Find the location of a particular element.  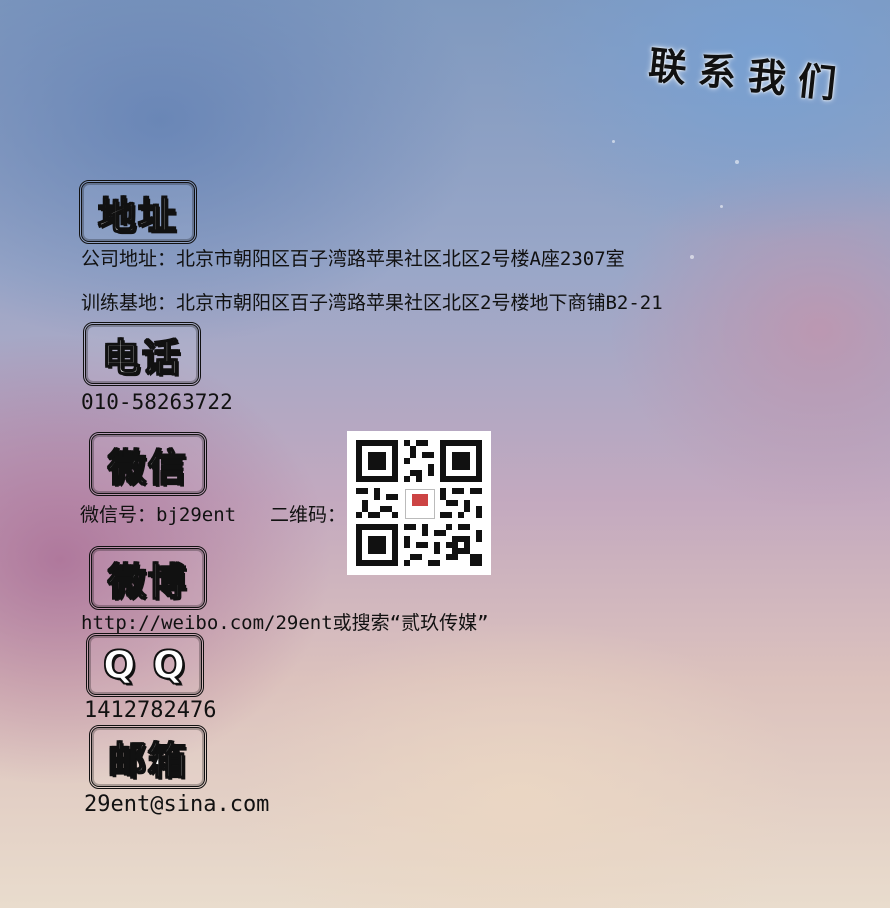

qr-center-logo is located at coordinates (420, 504).